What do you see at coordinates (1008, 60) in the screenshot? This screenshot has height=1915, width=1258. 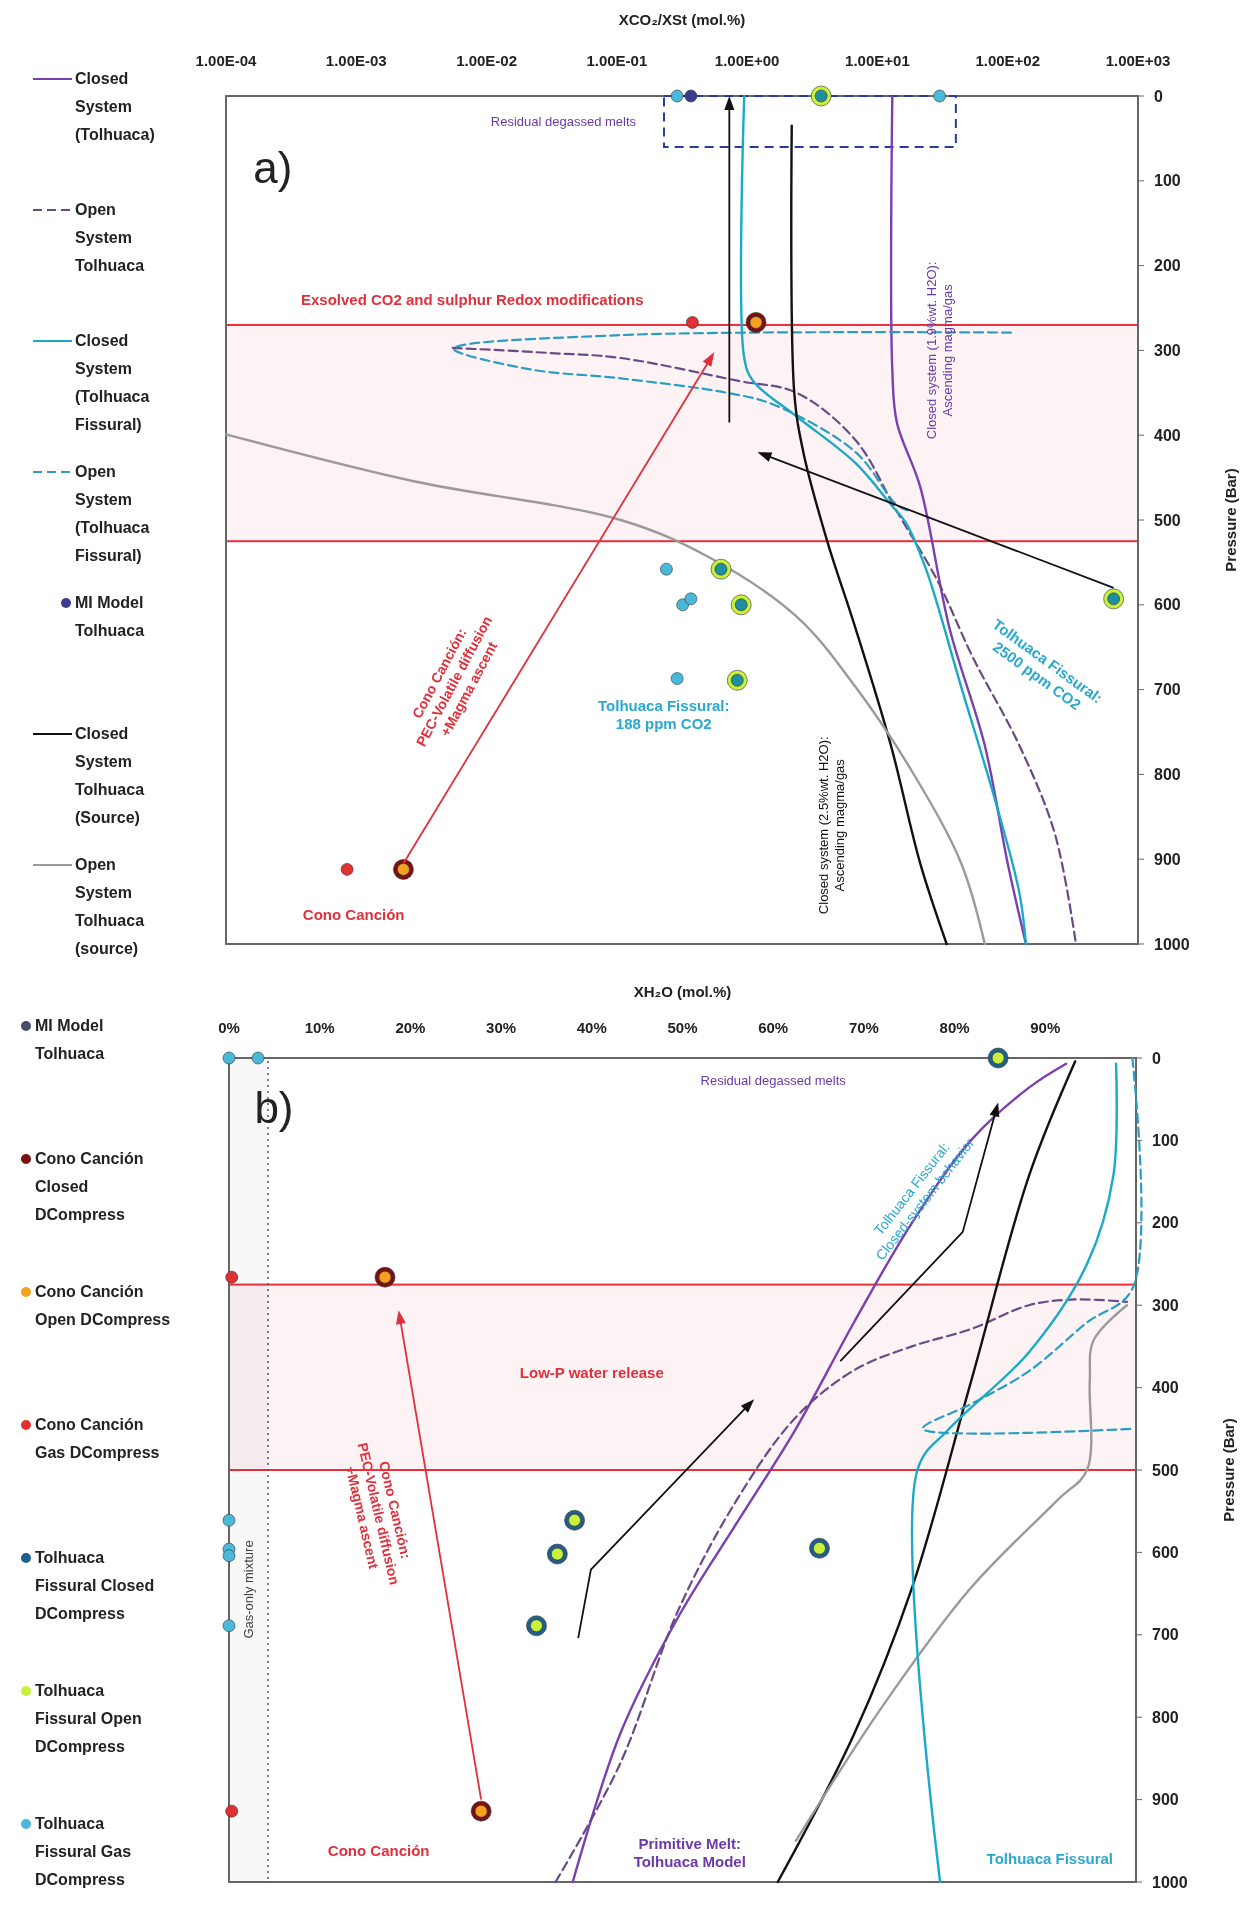 I see `x-tick-label: 1.00E+02` at bounding box center [1008, 60].